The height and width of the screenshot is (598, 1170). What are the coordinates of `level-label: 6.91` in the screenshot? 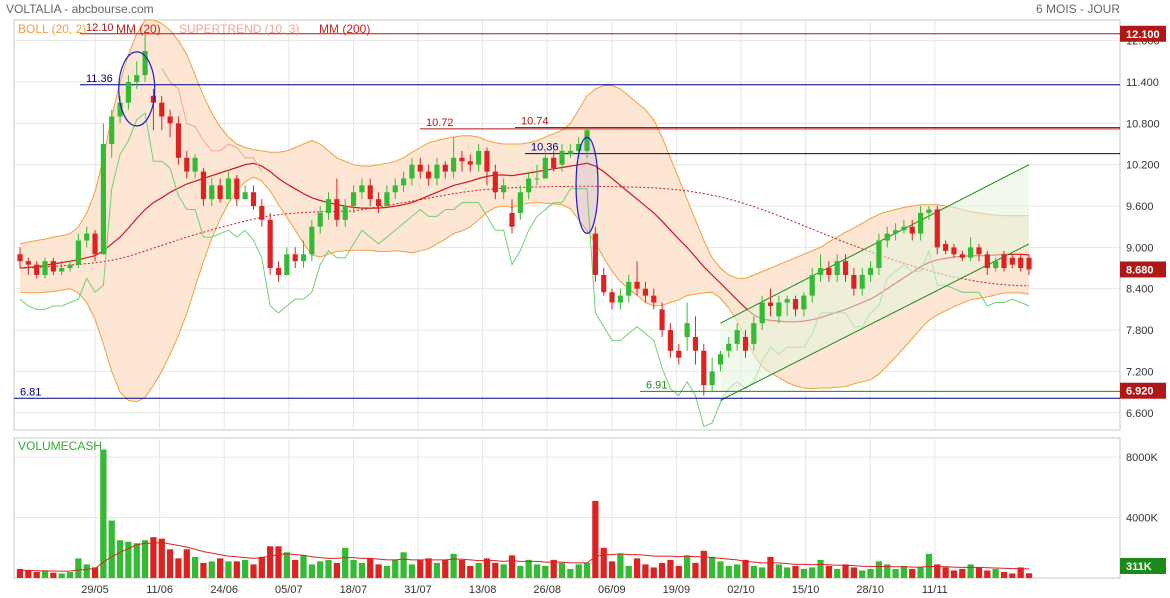 It's located at (656, 385).